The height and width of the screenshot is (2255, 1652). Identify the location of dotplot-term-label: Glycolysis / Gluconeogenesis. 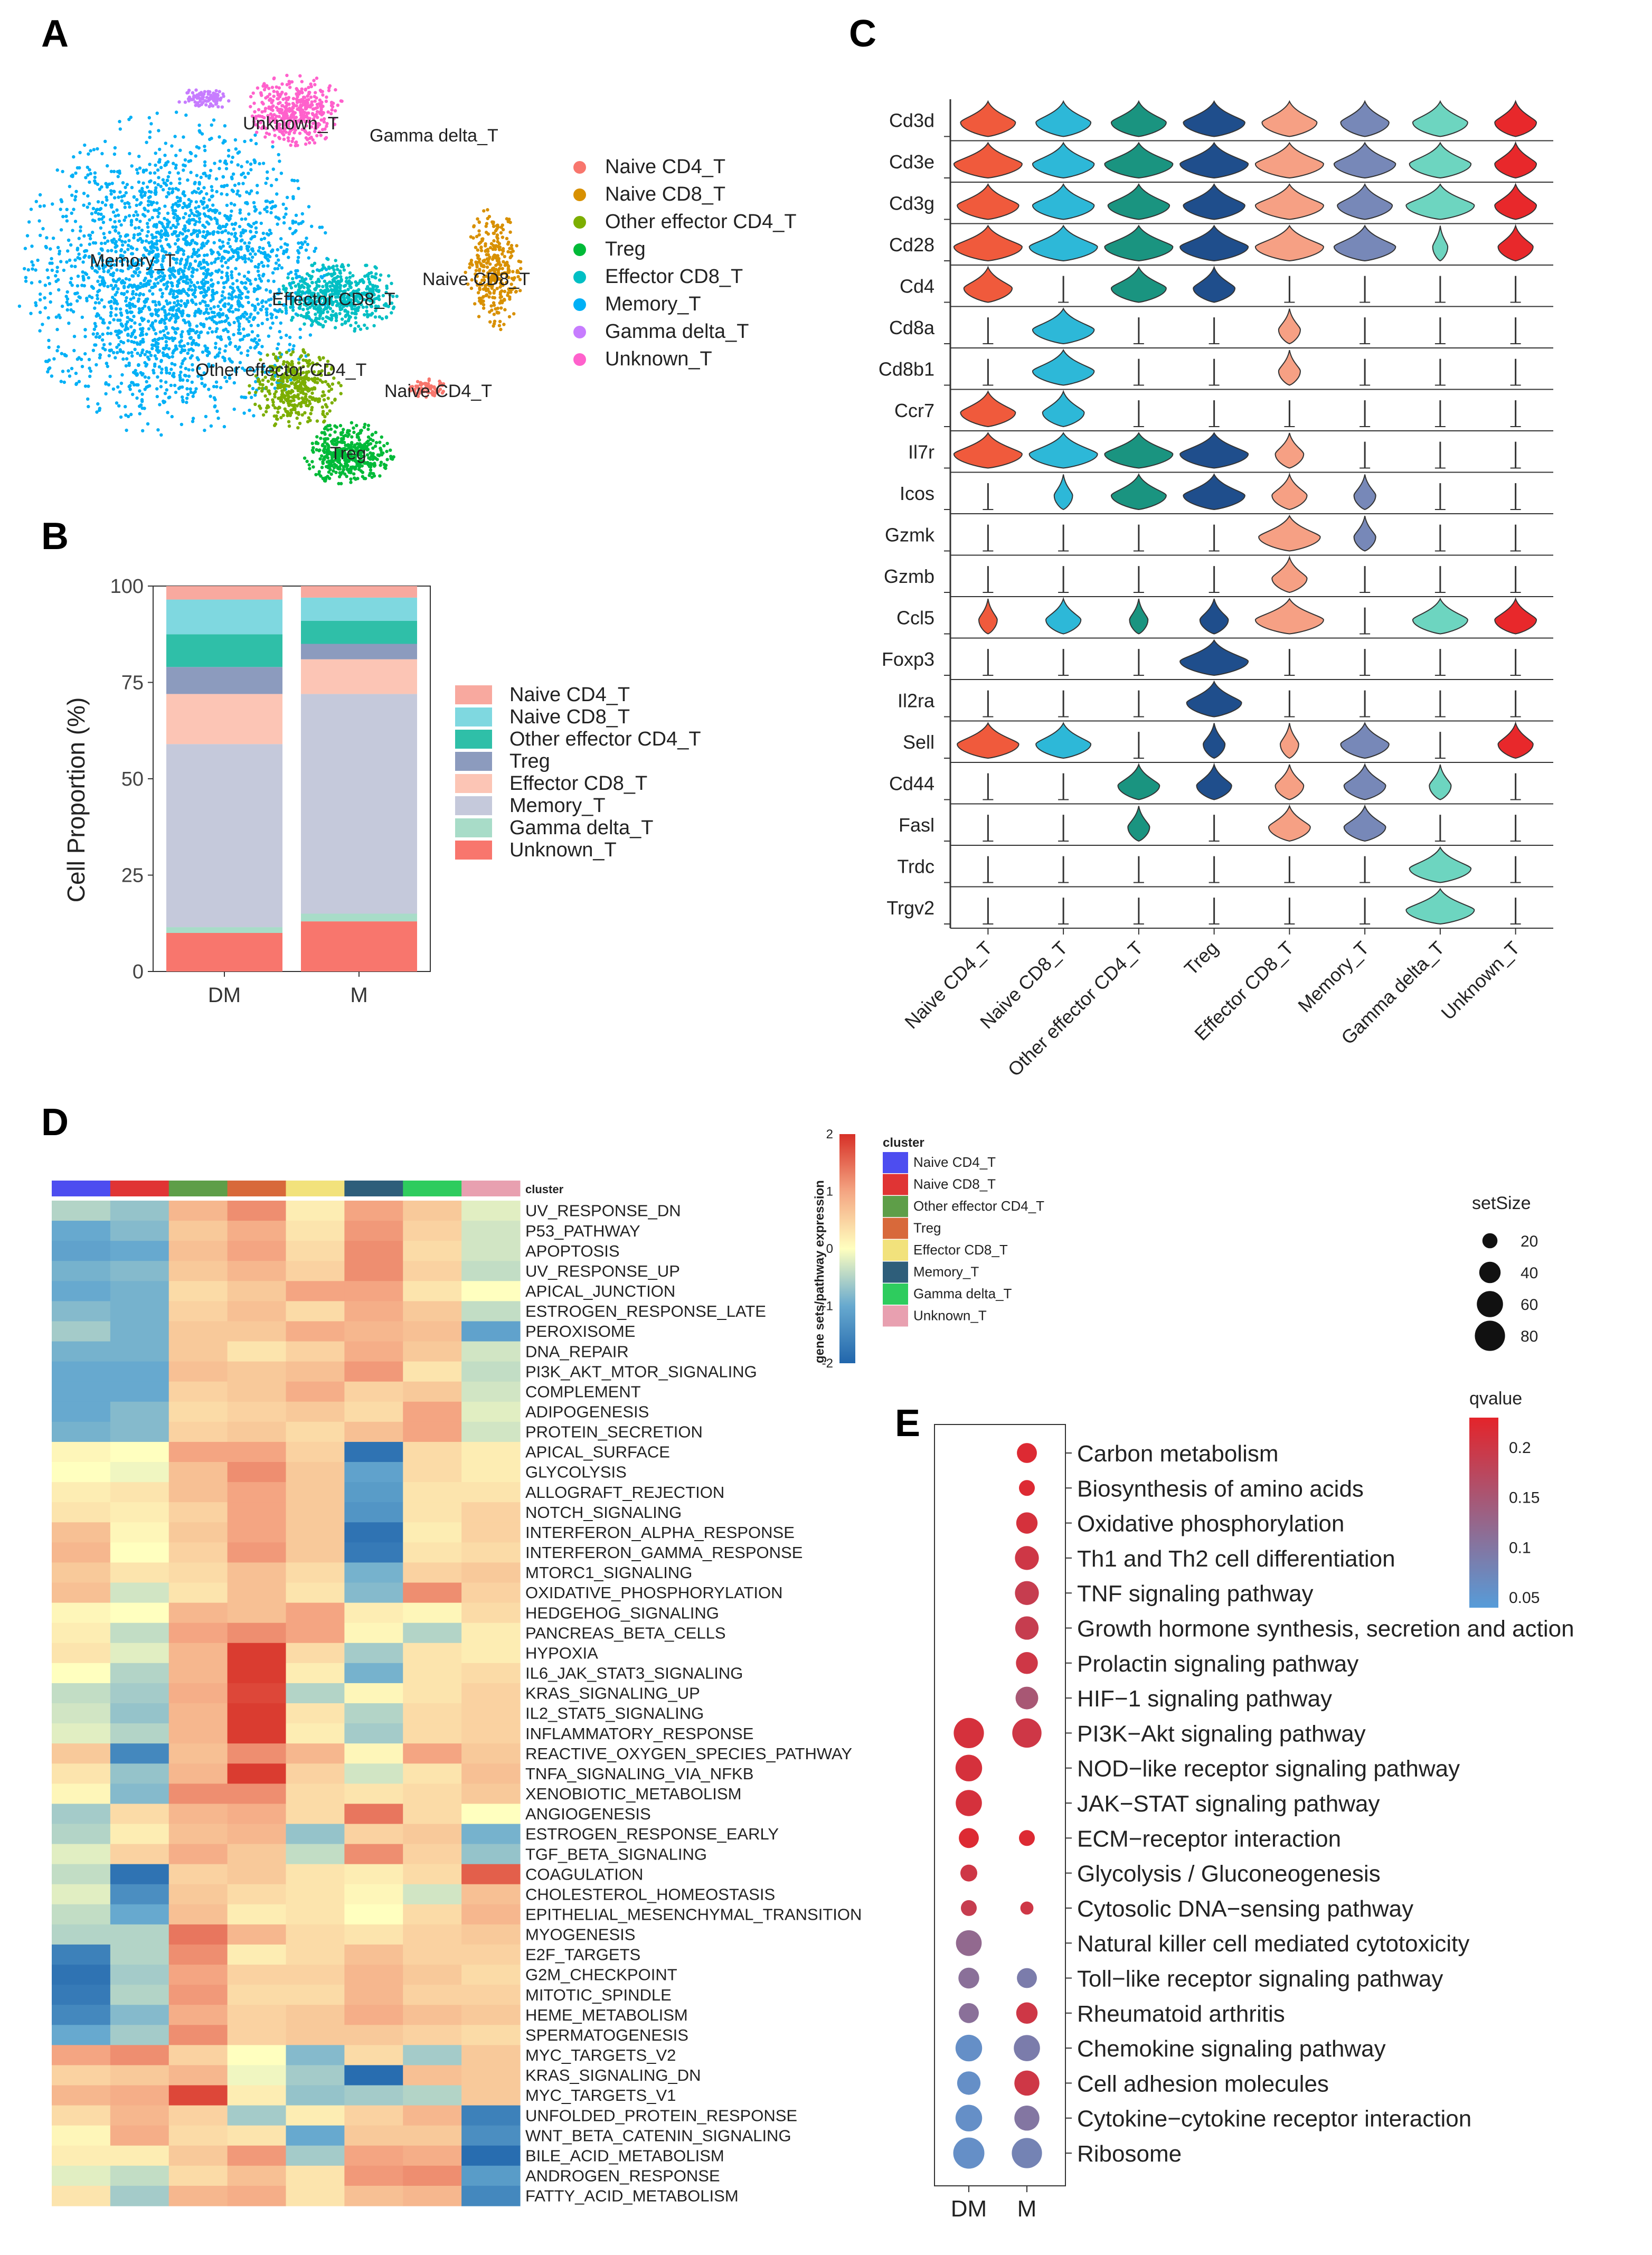
(1229, 1874).